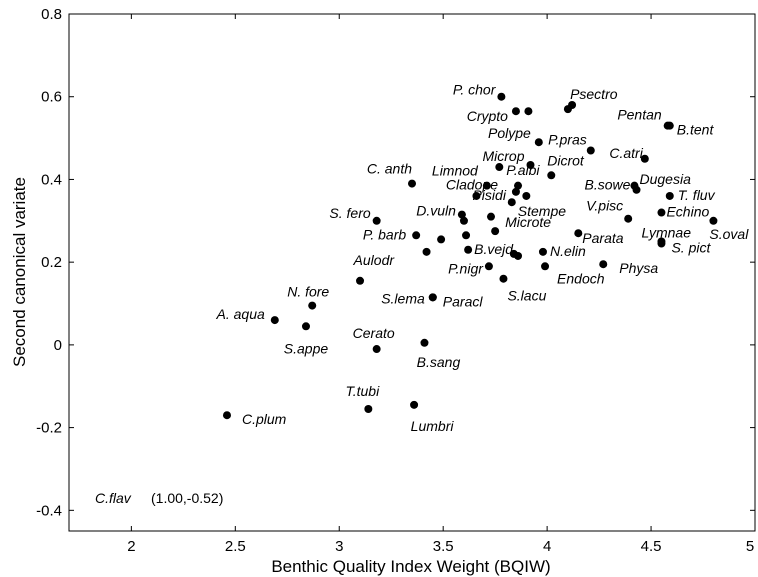  What do you see at coordinates (433, 426) in the screenshot?
I see `point-label: Lumbri` at bounding box center [433, 426].